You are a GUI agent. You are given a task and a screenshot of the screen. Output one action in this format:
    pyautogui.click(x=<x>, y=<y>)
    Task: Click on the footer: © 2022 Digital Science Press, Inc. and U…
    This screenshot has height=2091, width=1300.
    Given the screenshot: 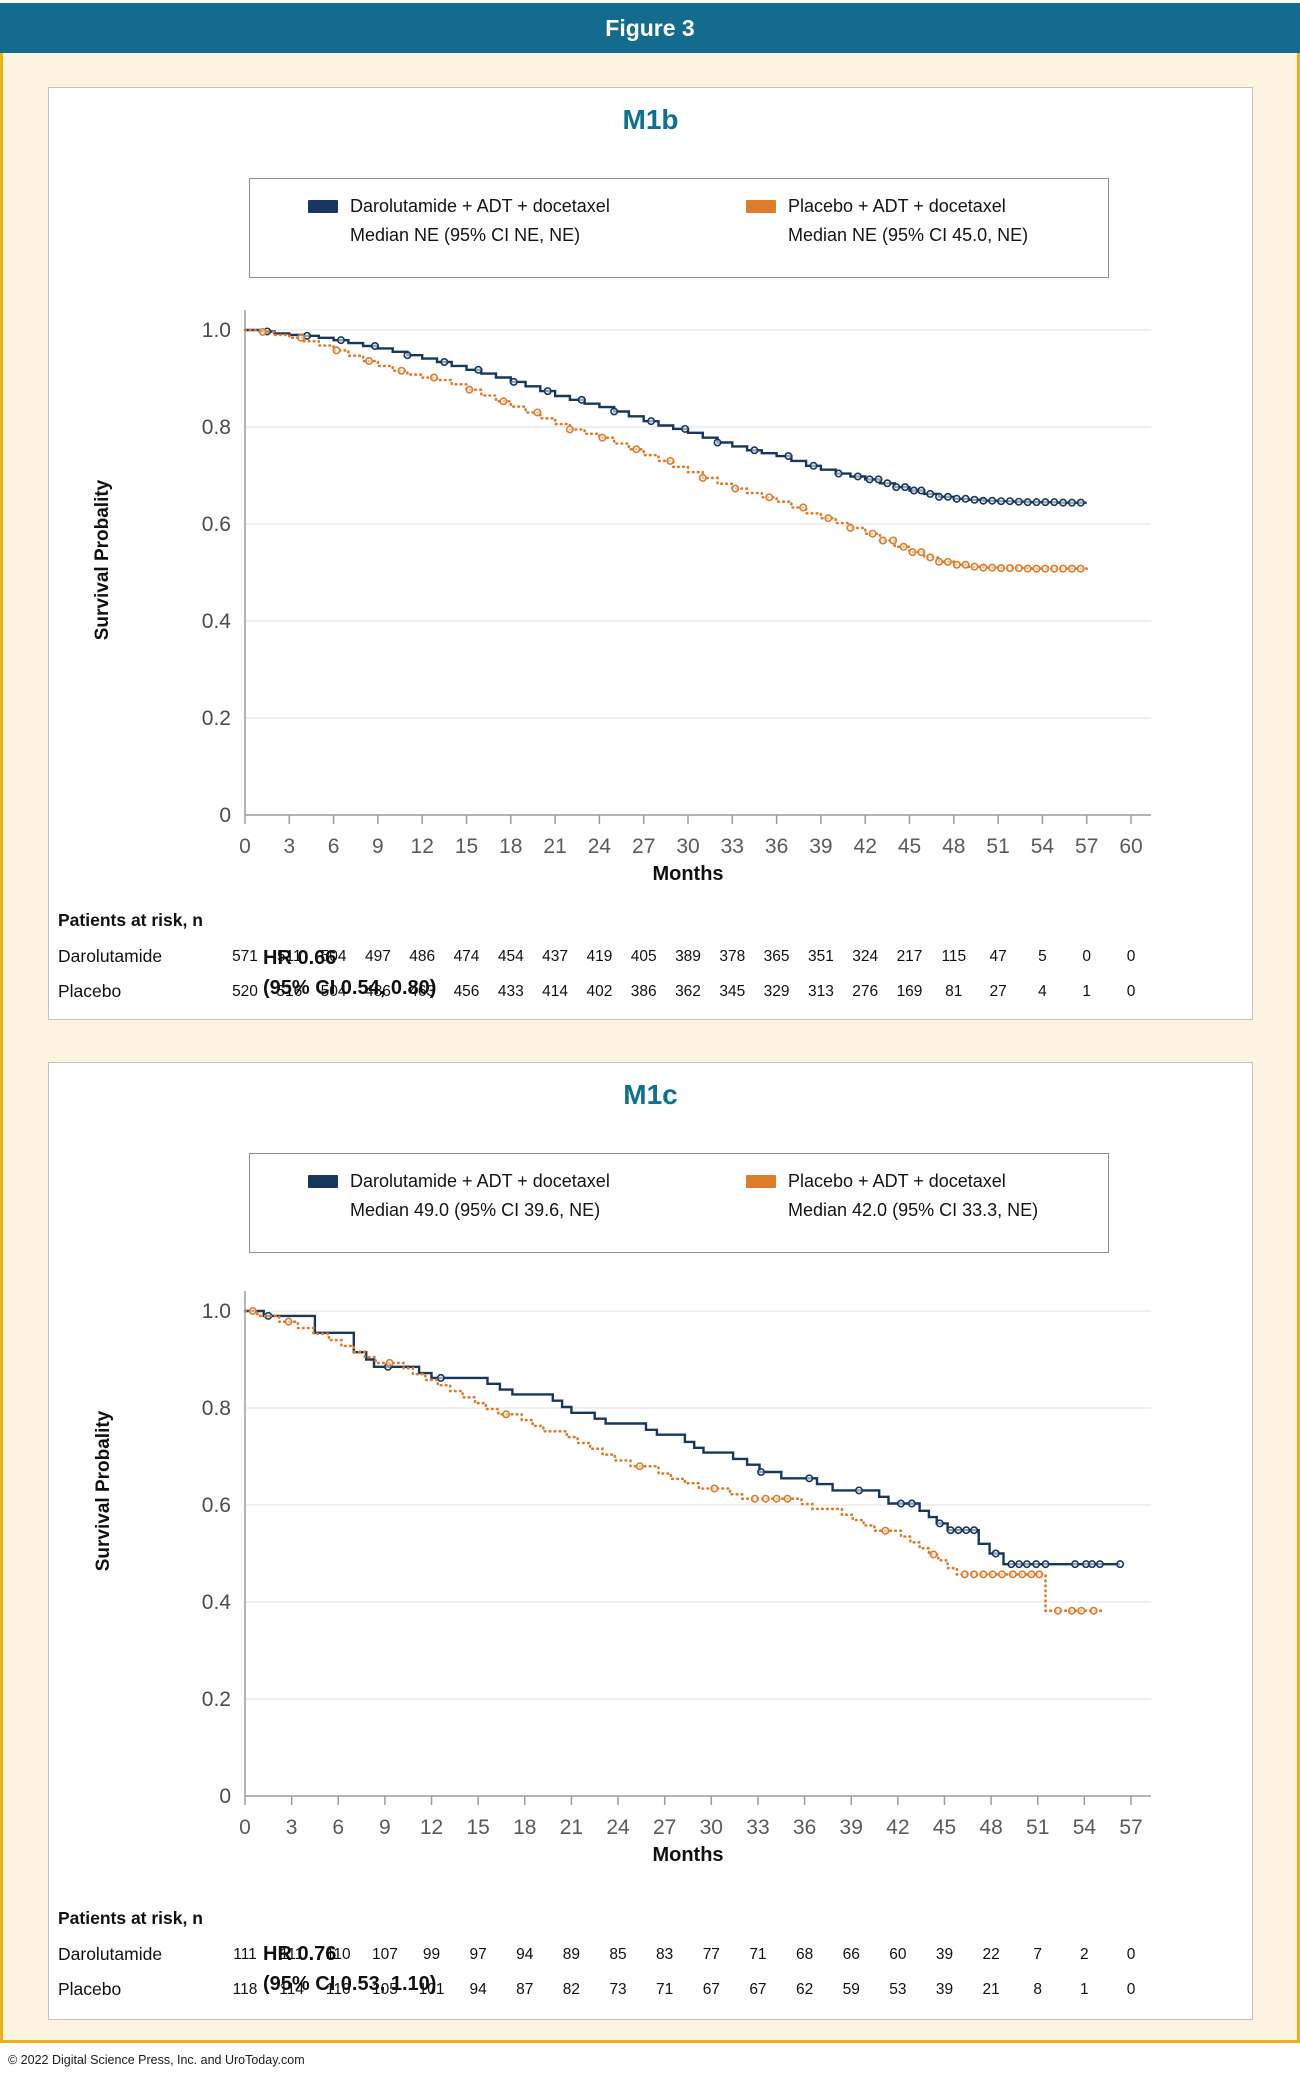 What is the action you would take?
    pyautogui.click(x=650, y=2067)
    